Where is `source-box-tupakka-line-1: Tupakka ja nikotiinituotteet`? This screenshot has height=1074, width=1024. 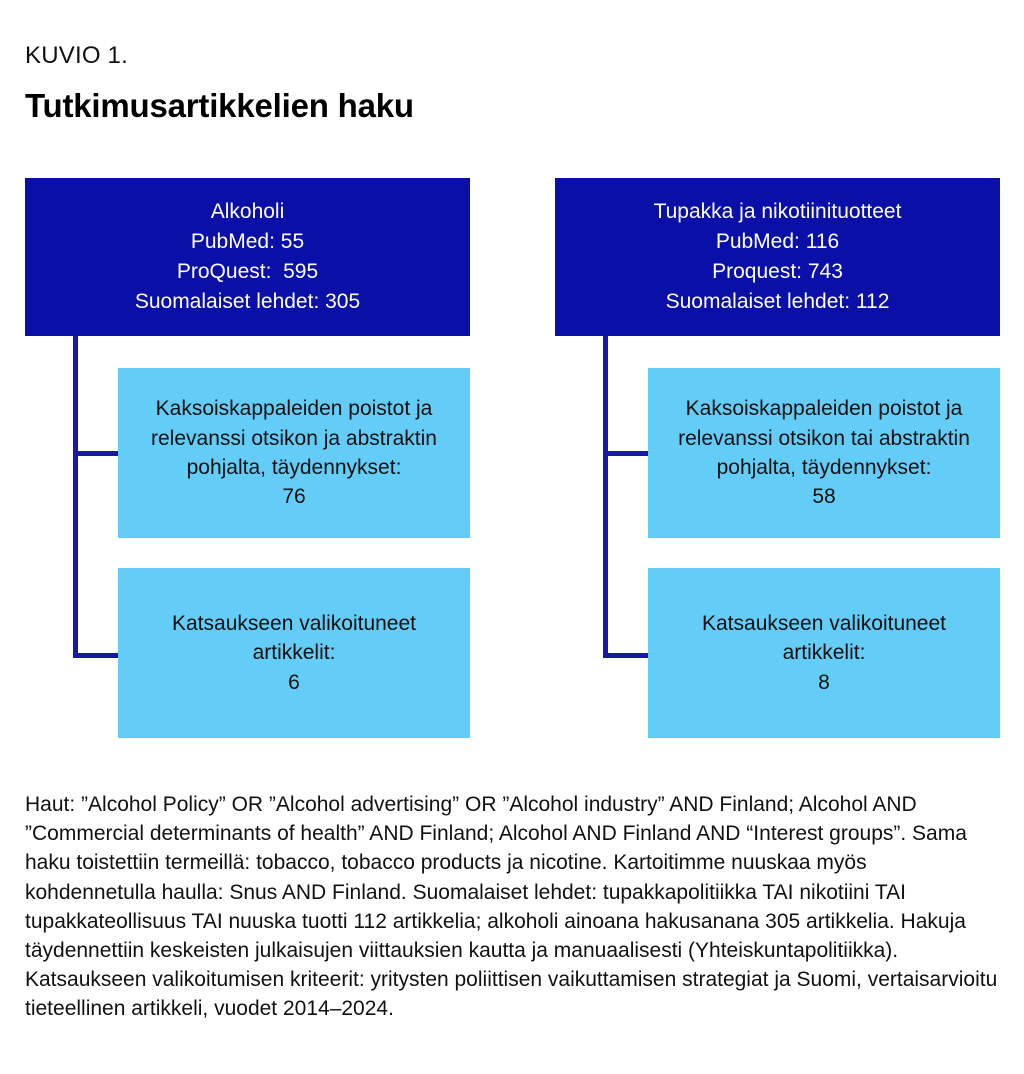
source-box-tupakka-line-1: Tupakka ja nikotiinituotteet is located at coordinates (777, 212).